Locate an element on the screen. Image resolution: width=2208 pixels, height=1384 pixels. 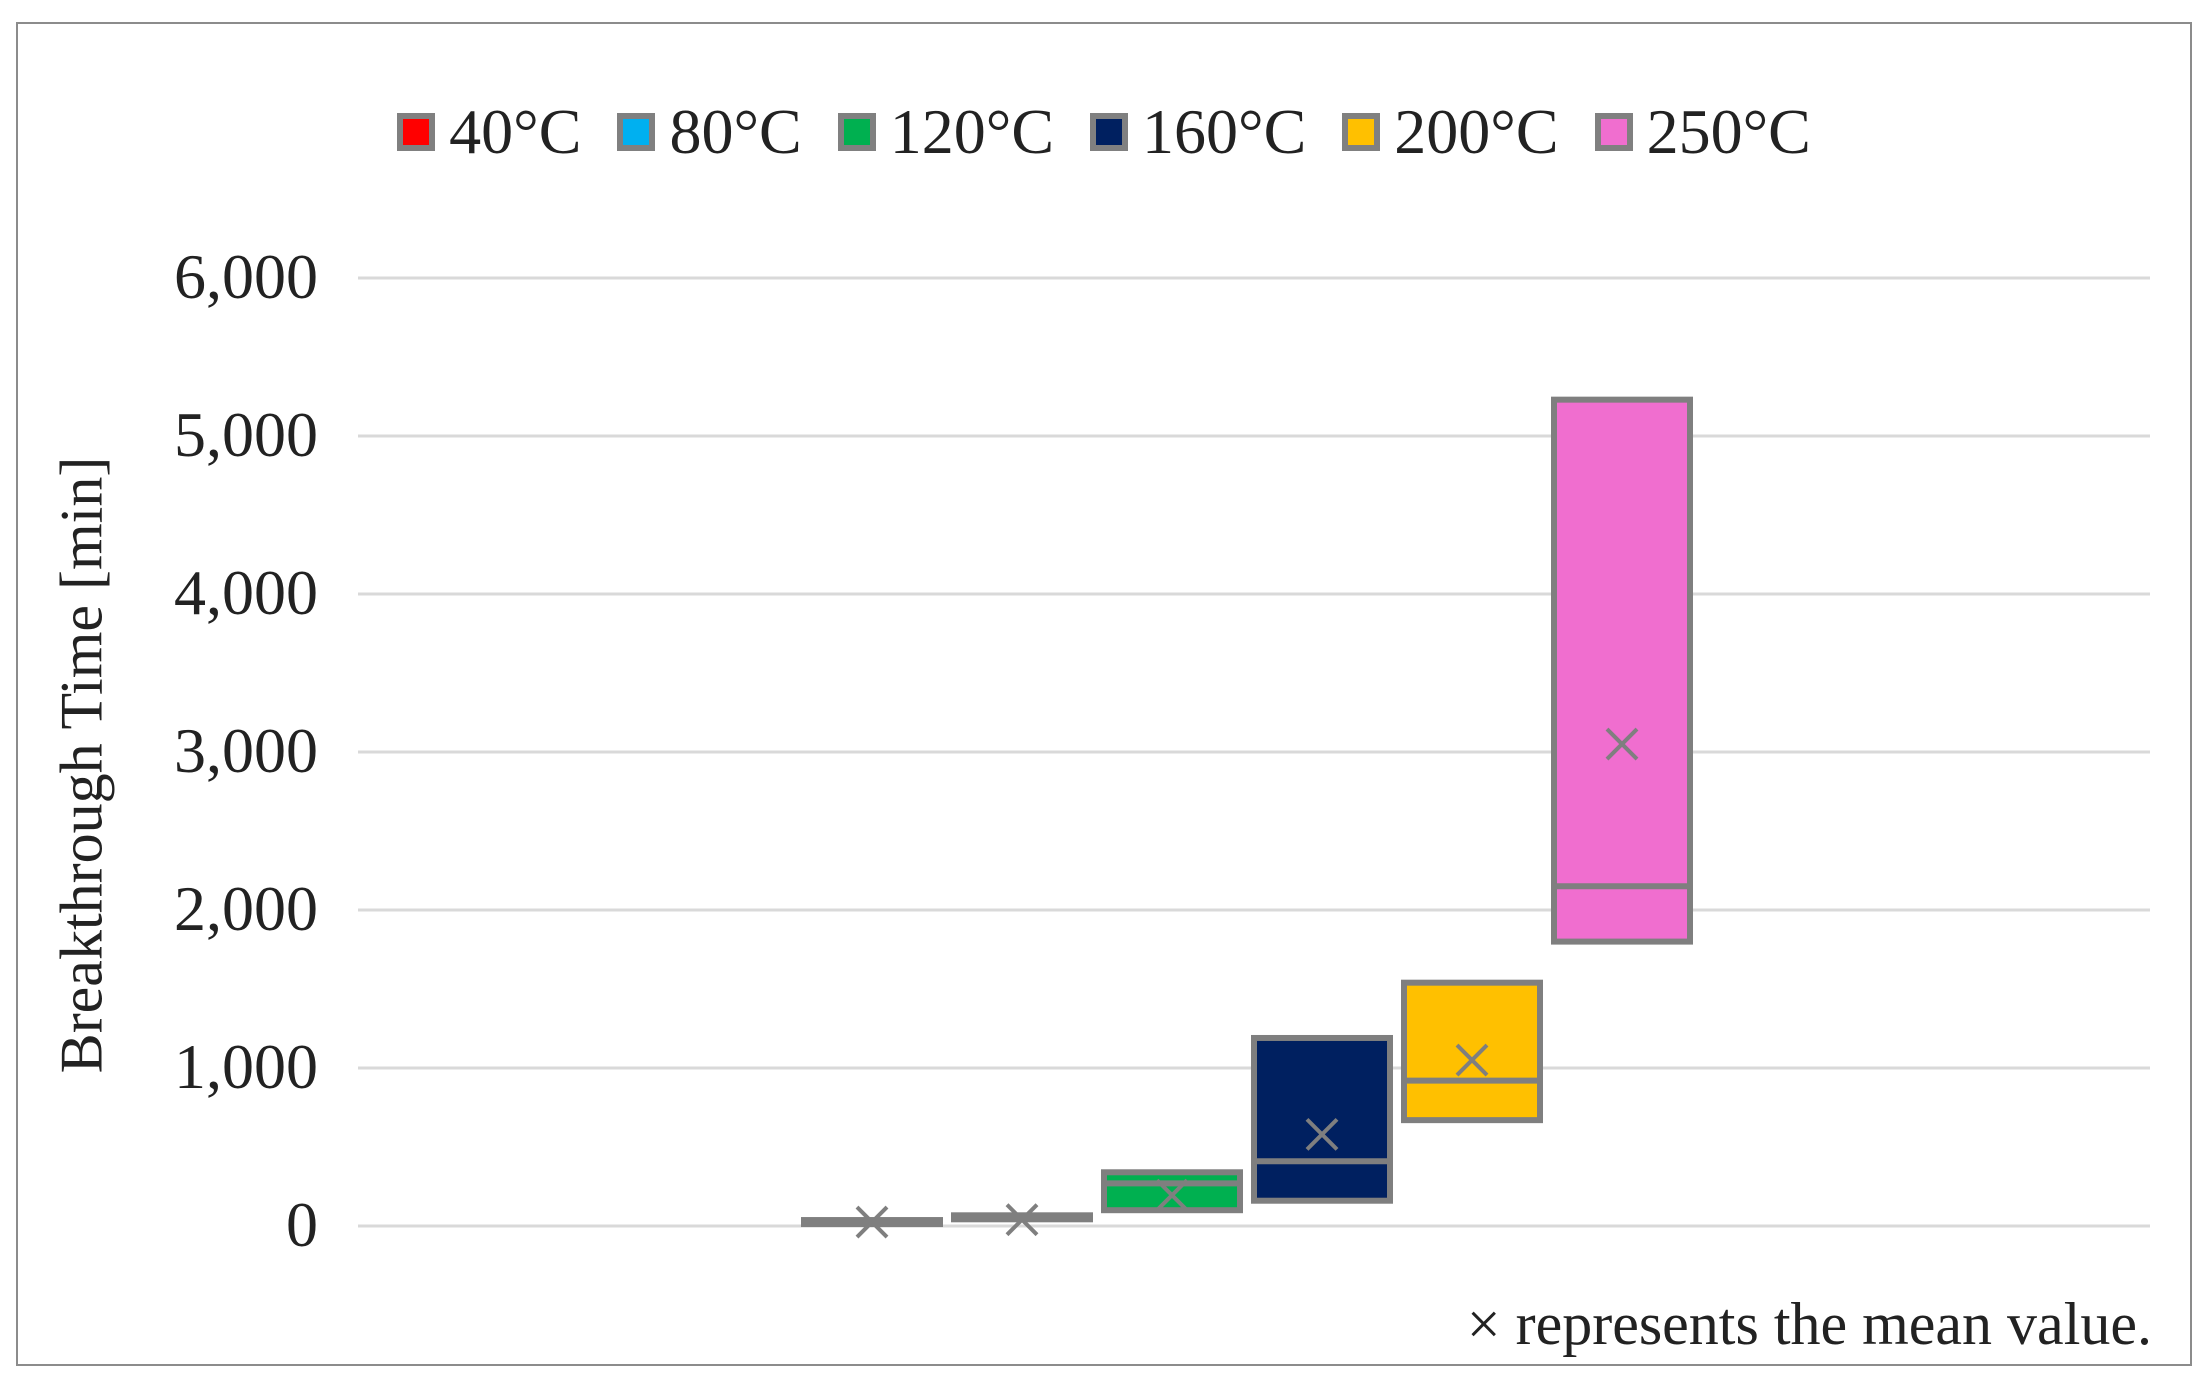
legend-item-120: 120°C is located at coordinates (945, 131).